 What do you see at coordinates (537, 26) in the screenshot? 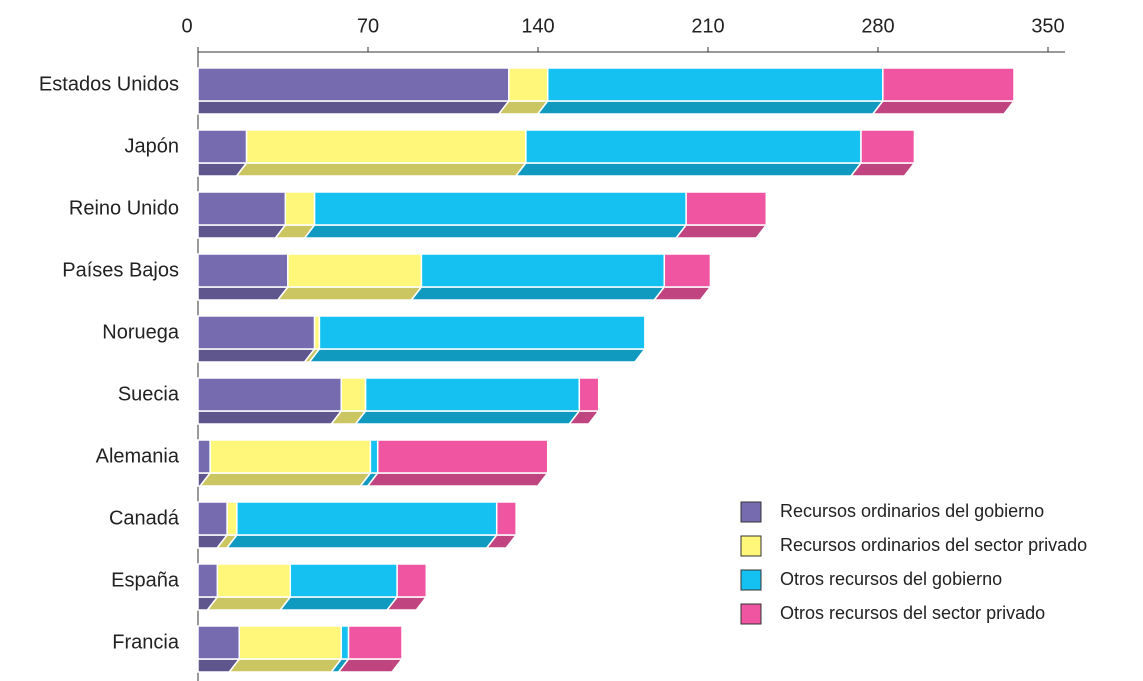
I see `x-tick-label: 140` at bounding box center [537, 26].